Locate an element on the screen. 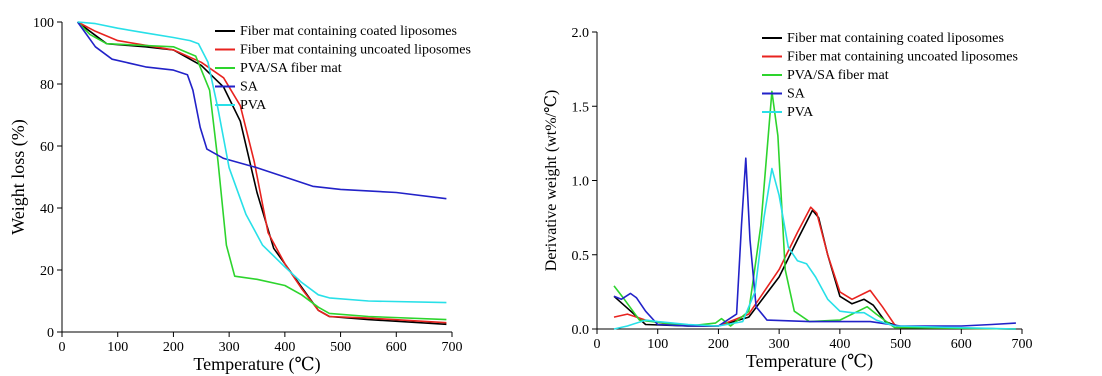 The image size is (1102, 376). y-tick-label: 0 is located at coordinates (50, 333).